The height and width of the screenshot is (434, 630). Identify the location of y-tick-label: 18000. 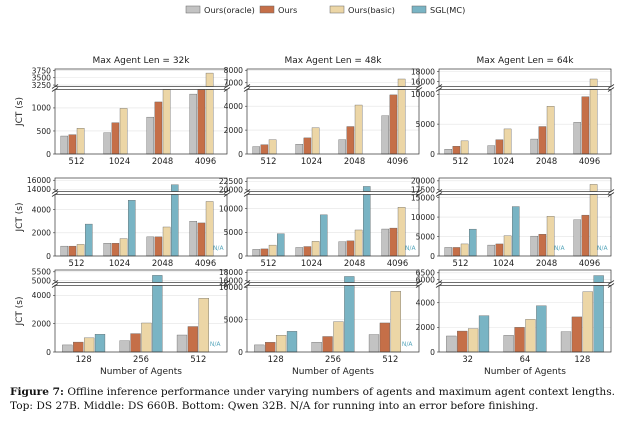
(423, 71).